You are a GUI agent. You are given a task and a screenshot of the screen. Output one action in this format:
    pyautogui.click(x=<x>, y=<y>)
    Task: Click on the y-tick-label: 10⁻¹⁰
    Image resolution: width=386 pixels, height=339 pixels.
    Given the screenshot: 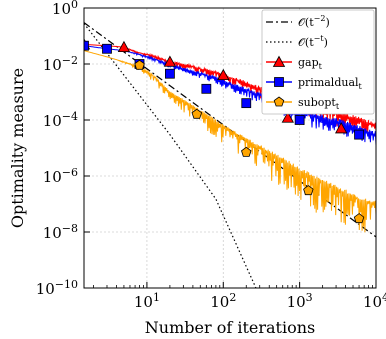 What is the action you would take?
    pyautogui.click(x=57, y=288)
    